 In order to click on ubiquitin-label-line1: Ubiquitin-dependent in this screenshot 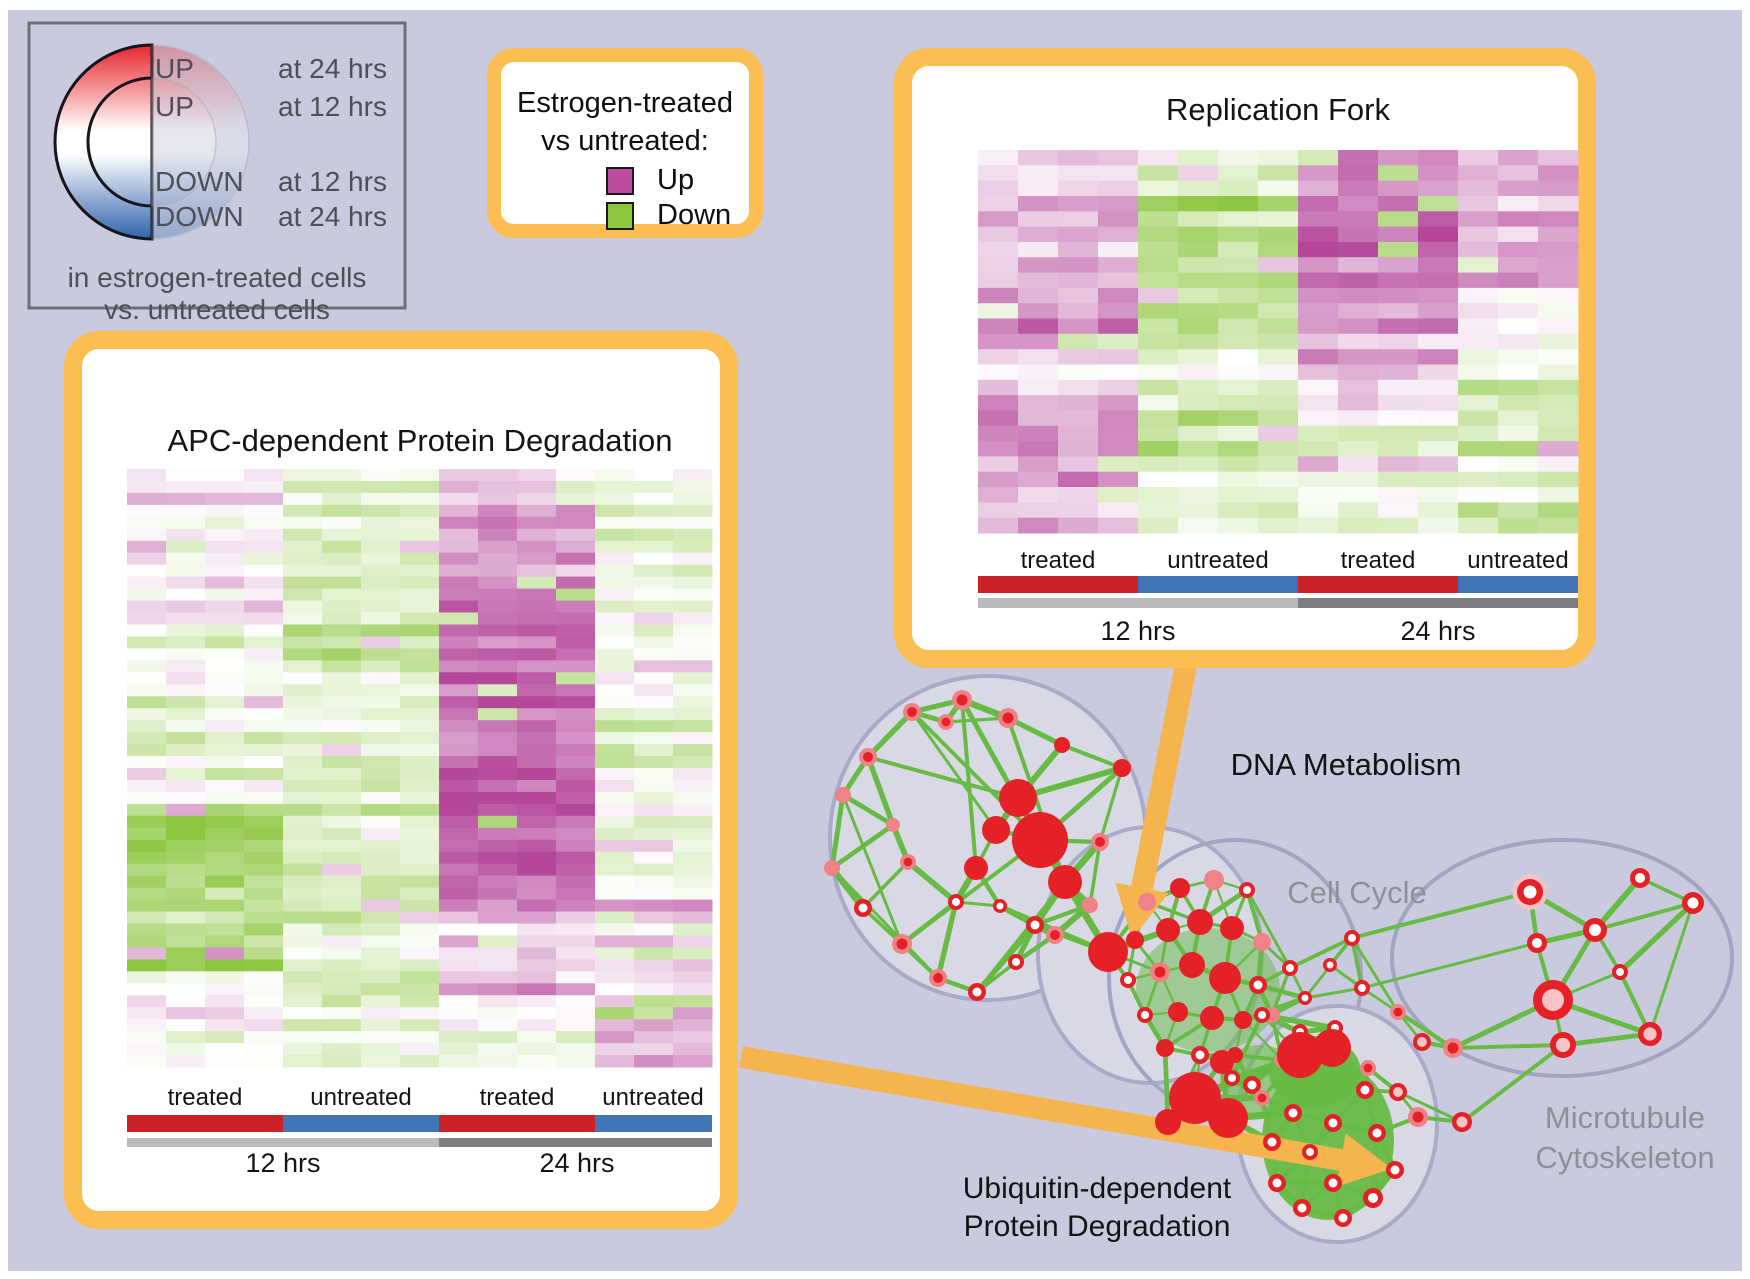, I will do `click(1097, 1188)`.